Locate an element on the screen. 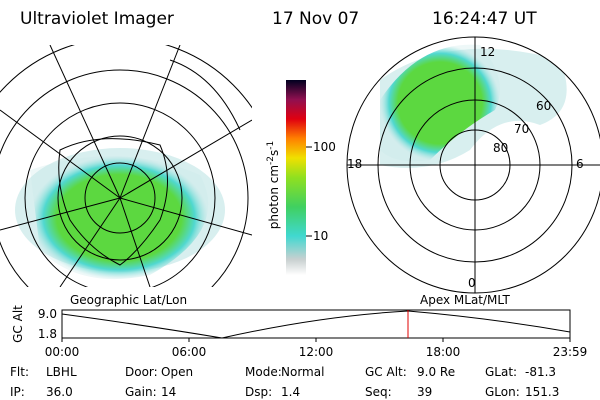 The height and width of the screenshot is (400, 600). unit: -2 is located at coordinates (271, 160).